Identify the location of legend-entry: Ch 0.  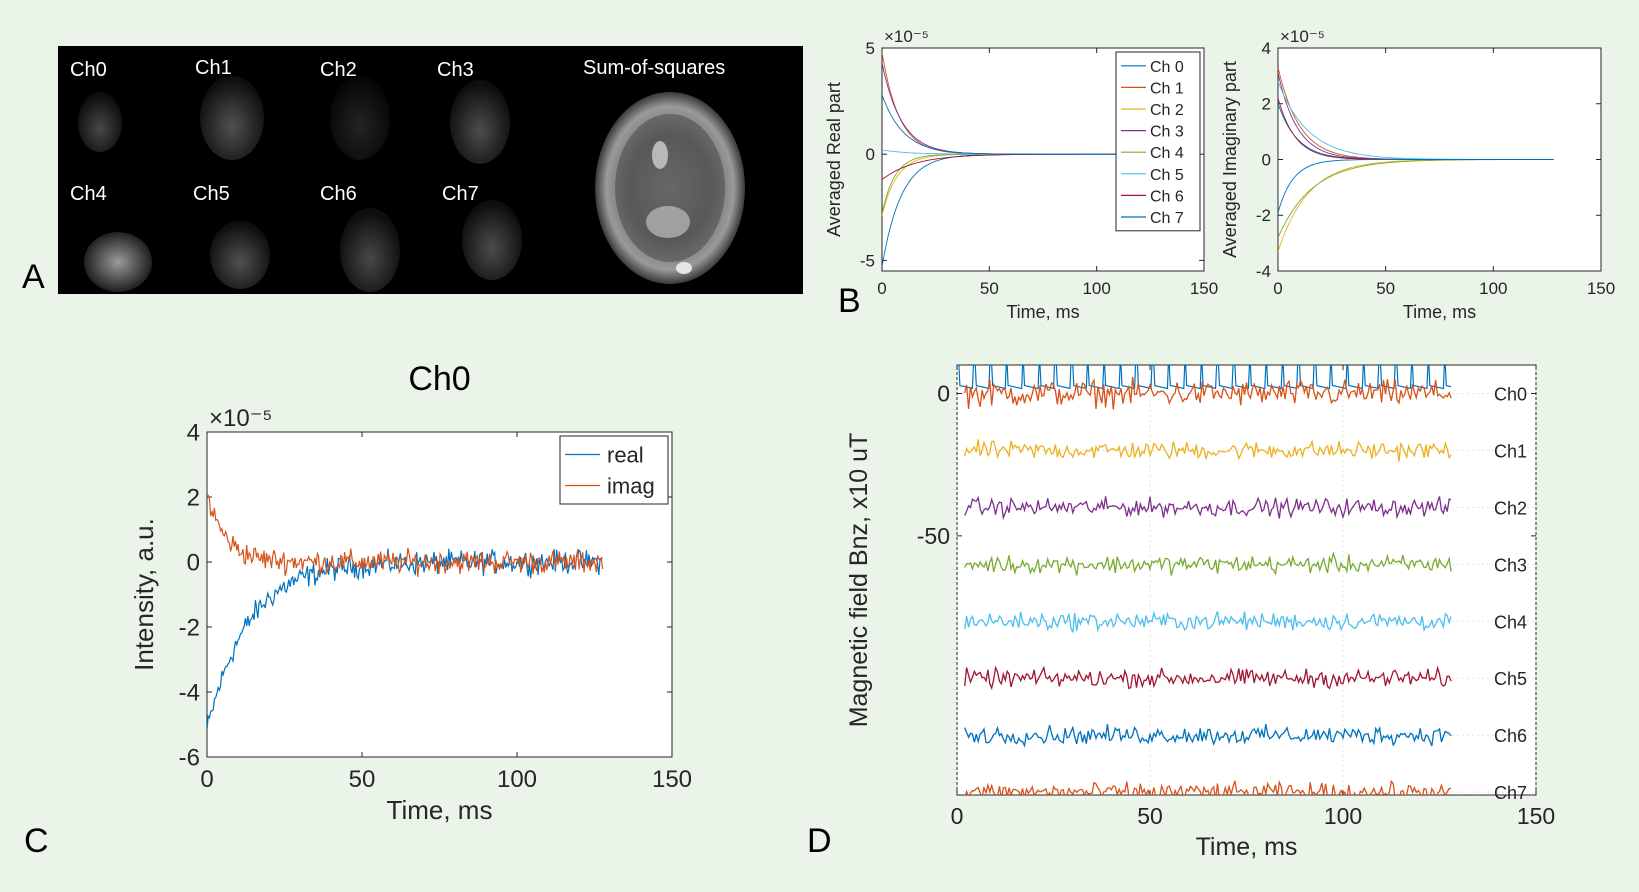
(1167, 67).